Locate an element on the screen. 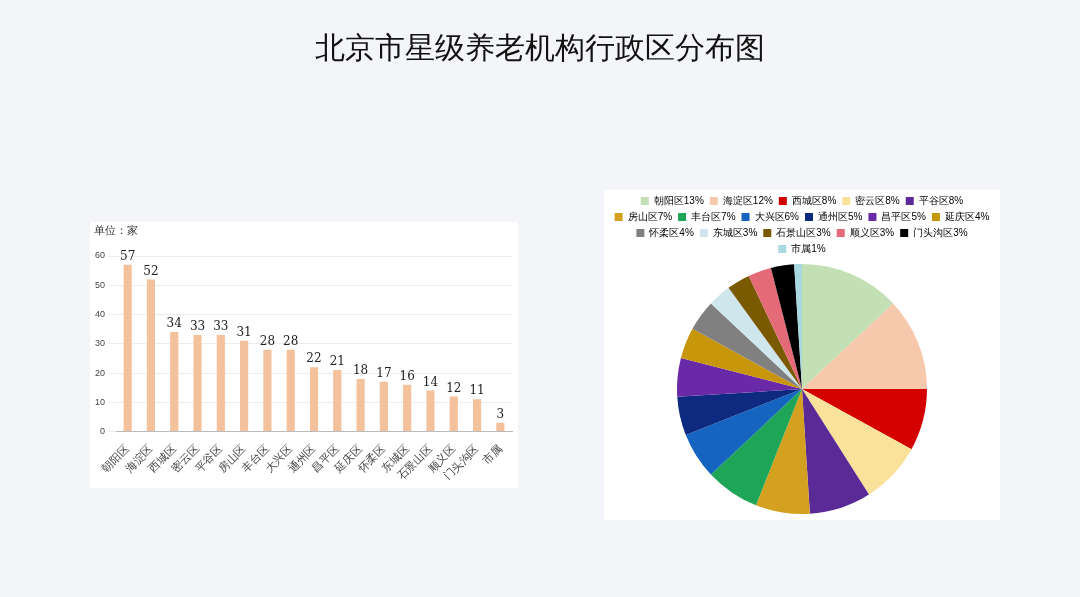 This screenshot has width=1080, height=597. y-tick-label: 40 is located at coordinates (100, 314).